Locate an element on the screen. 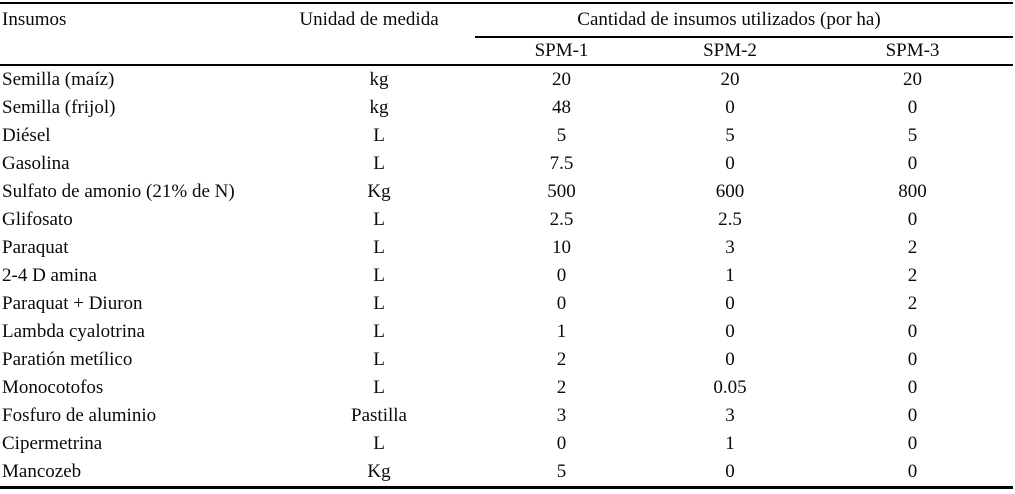 The image size is (1015, 494). spm2-cell: 5 is located at coordinates (730, 135).